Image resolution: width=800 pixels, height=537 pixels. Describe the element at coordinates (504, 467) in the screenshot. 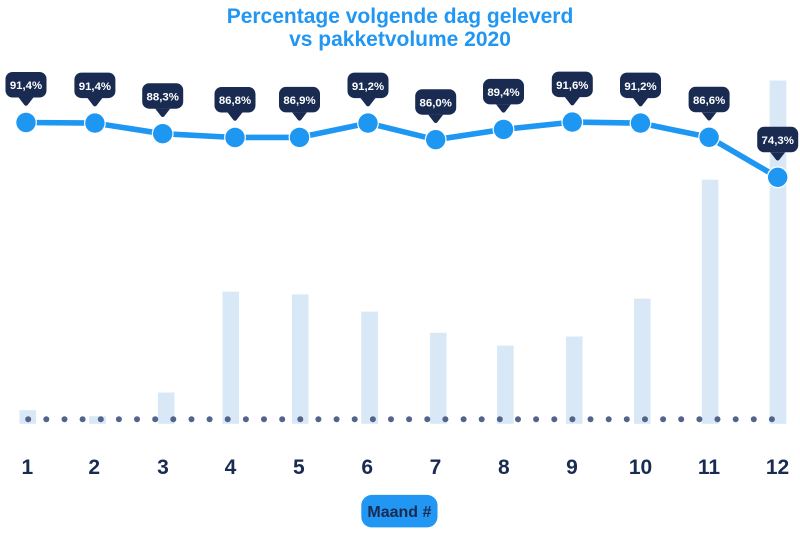

I see `svg-text: 8` at that location.